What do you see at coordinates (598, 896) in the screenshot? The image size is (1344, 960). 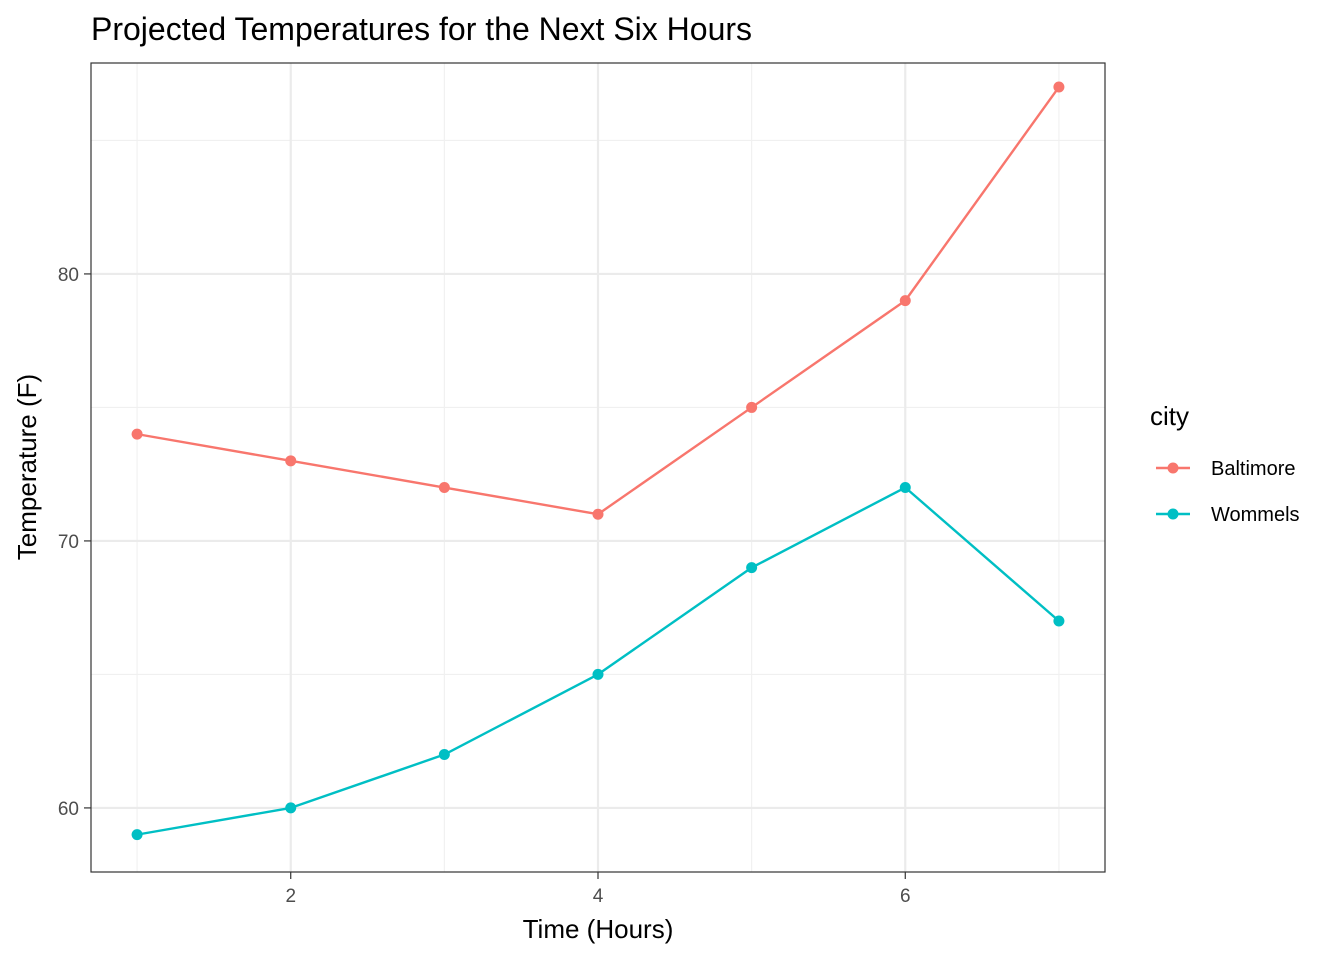 I see `x-tick-label-1: 4` at bounding box center [598, 896].